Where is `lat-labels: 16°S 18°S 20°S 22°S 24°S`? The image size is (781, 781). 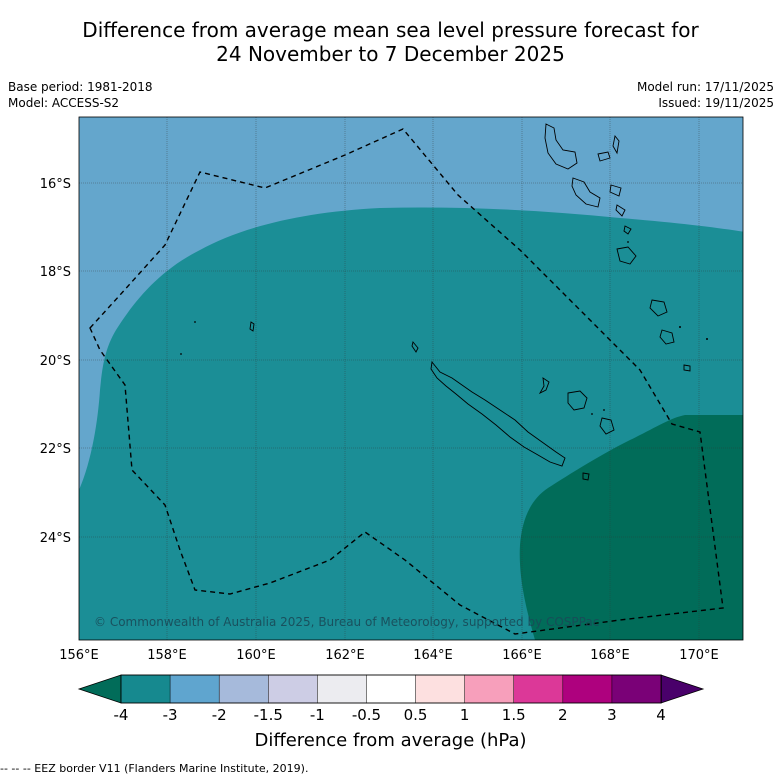 lat-labels: 16°S 18°S 20°S 22°S 24°S is located at coordinates (55, 361).